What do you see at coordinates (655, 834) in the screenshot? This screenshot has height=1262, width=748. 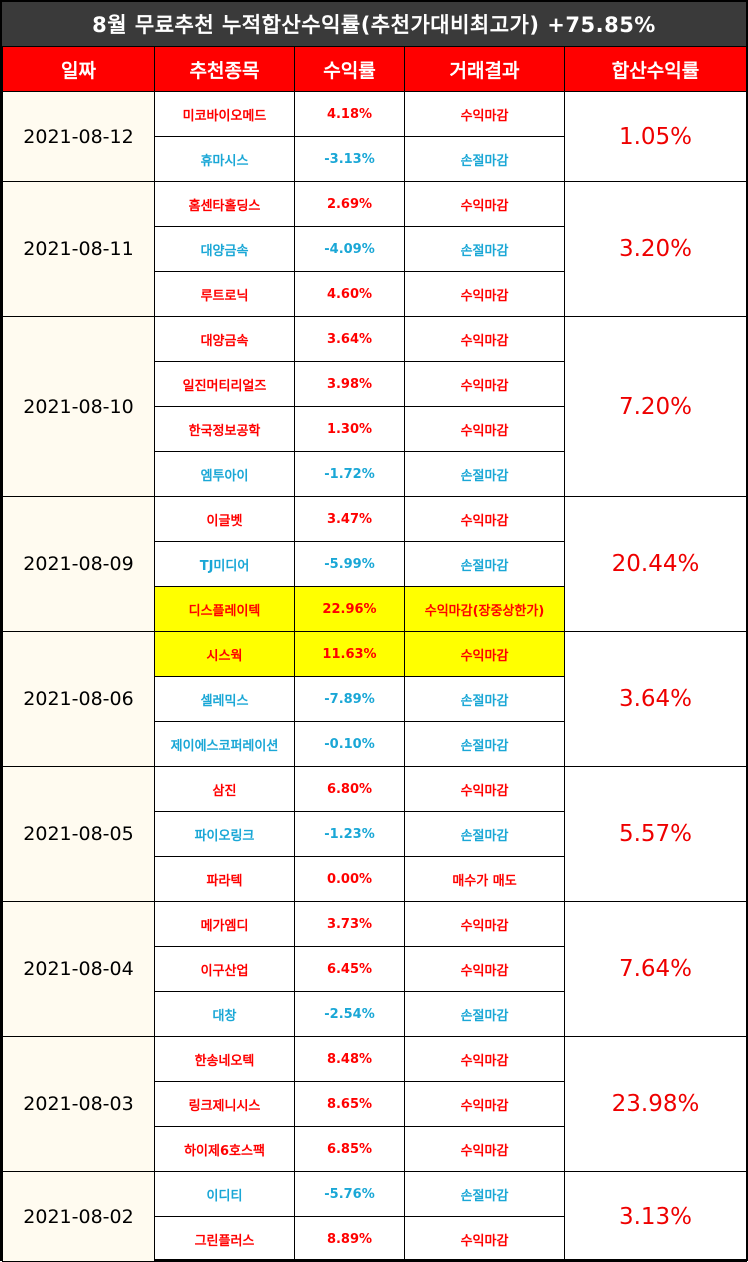 I see `group-total-cell: 5.57%` at bounding box center [655, 834].